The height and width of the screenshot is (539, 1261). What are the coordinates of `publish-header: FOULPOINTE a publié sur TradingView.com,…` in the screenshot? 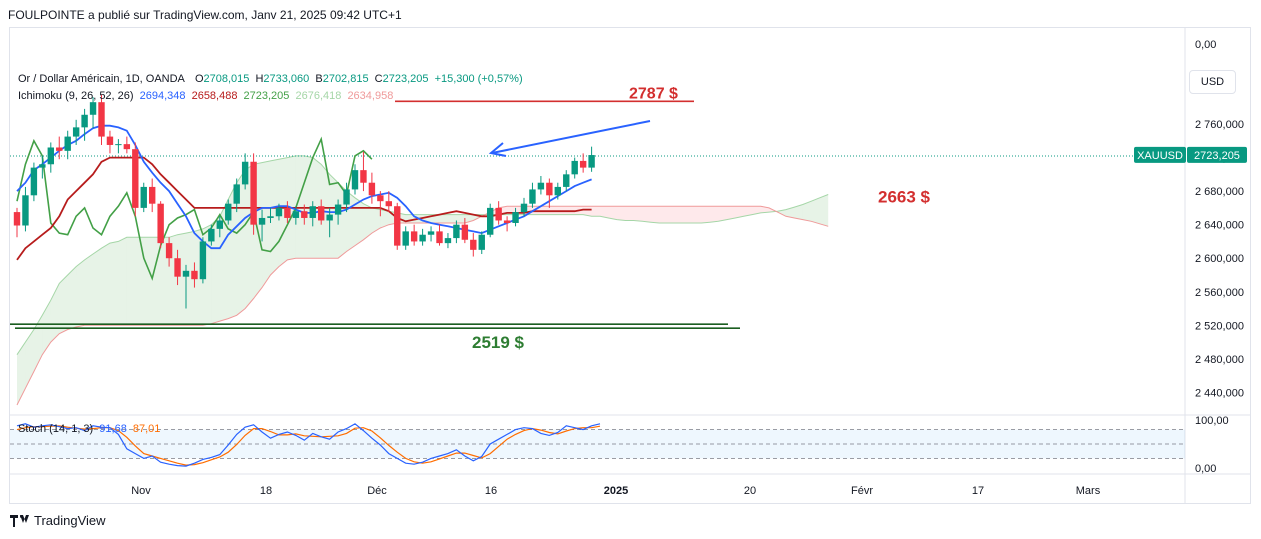 It's located at (205, 15).